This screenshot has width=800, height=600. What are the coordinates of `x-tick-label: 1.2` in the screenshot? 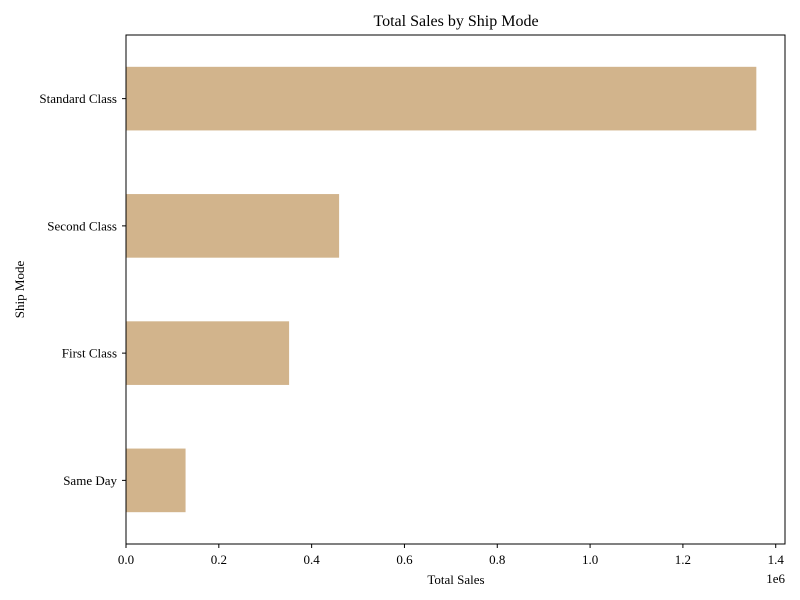 It's located at (683, 559).